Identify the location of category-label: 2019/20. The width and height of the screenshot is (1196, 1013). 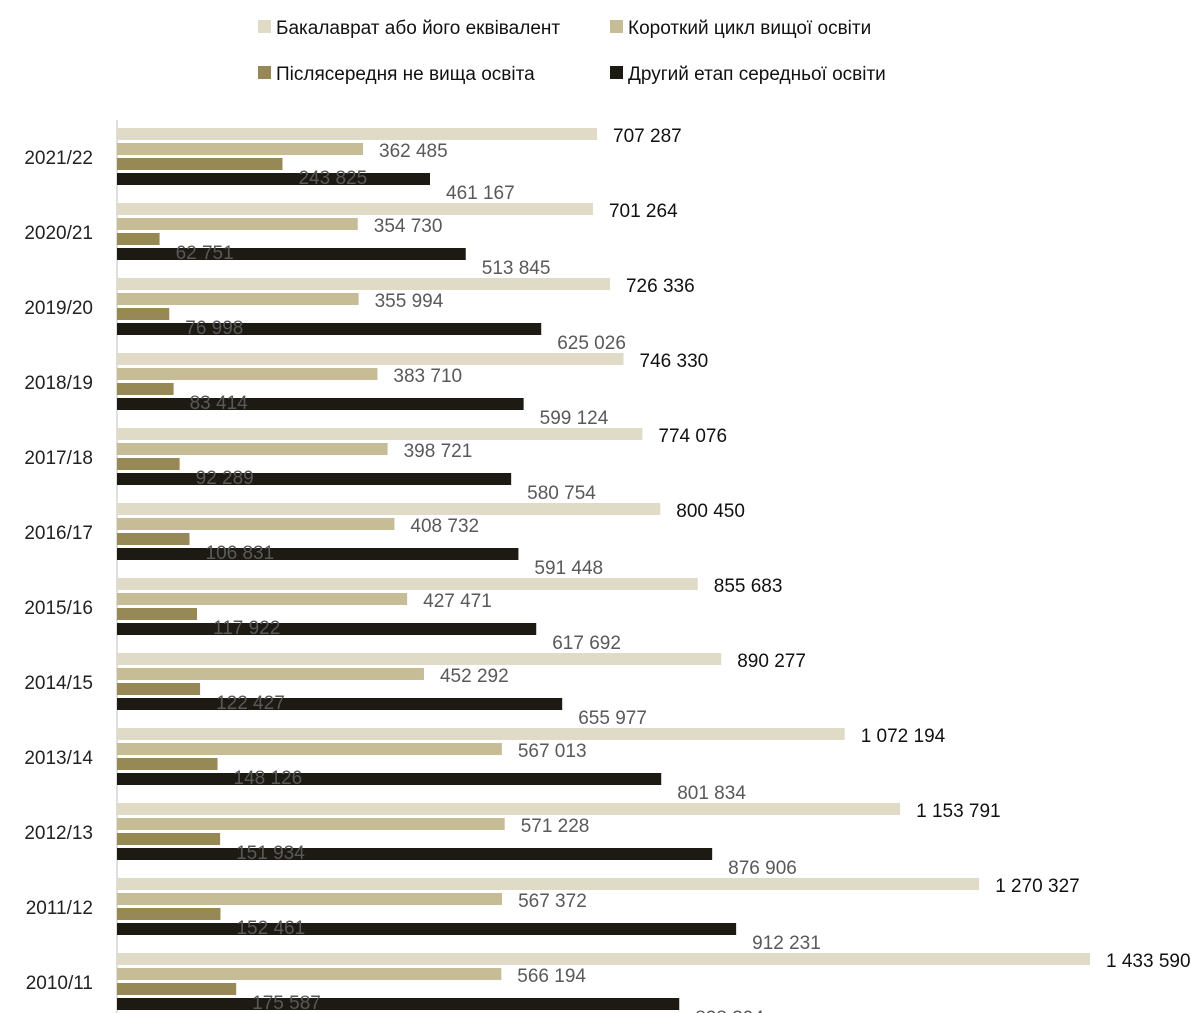
(58, 308).